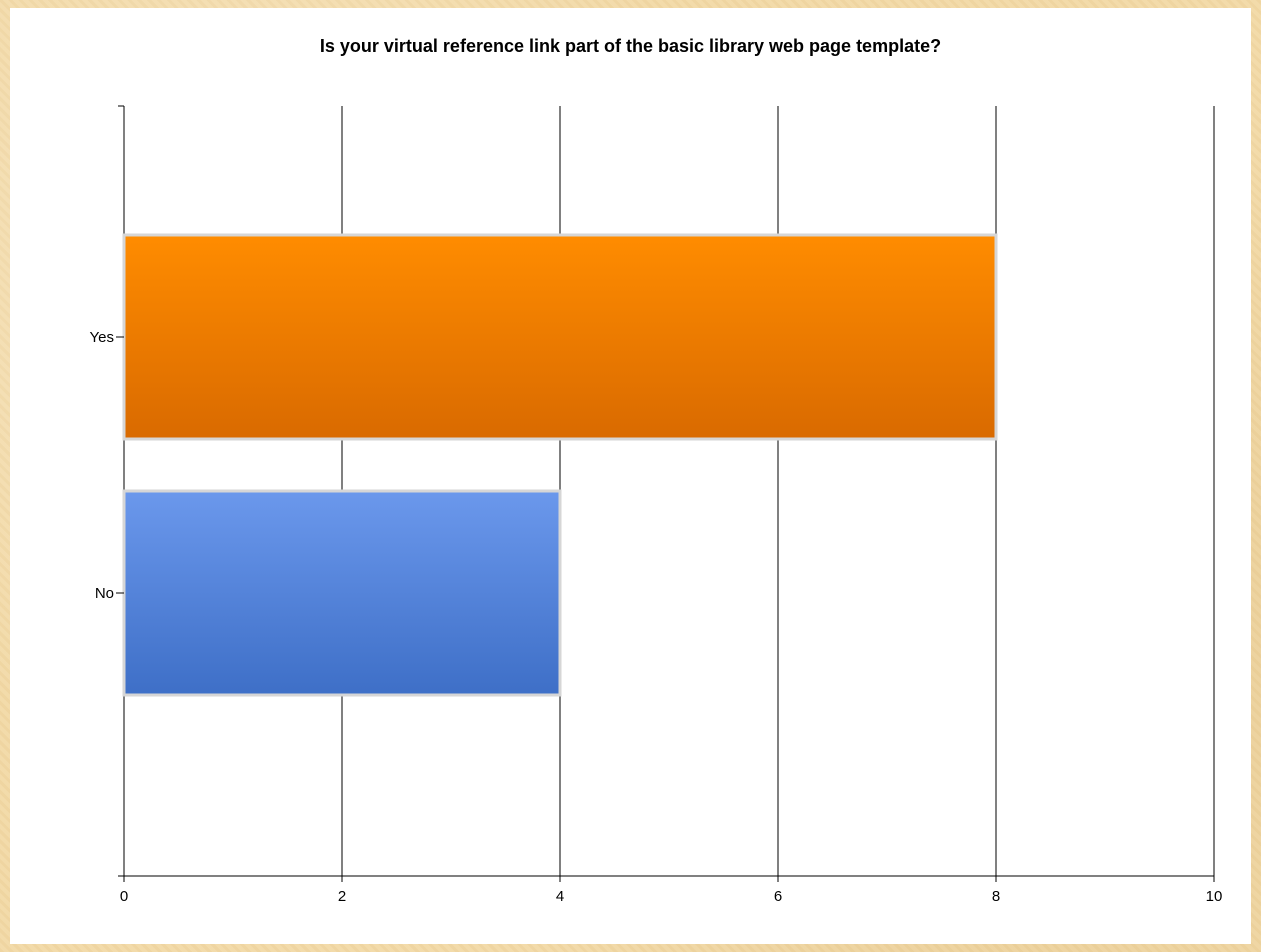  I want to click on y-tick-label-no: No, so click(104, 593).